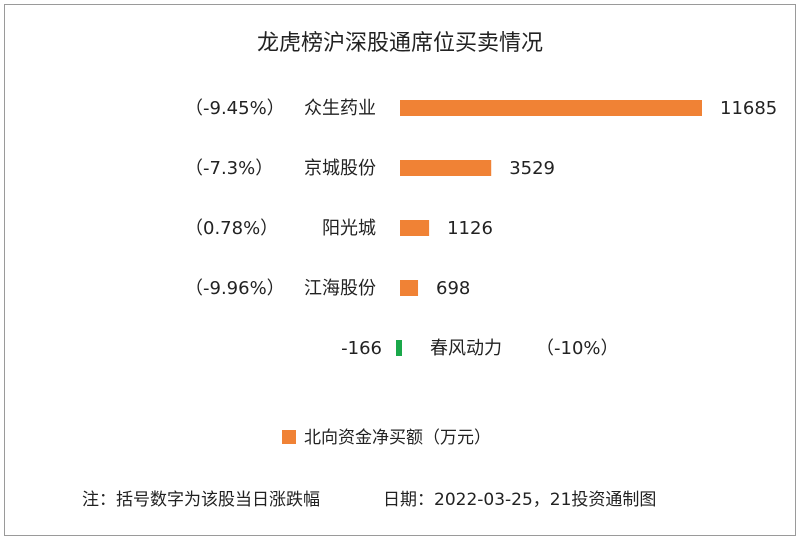  I want to click on bar-value-label: -166, so click(361, 348).